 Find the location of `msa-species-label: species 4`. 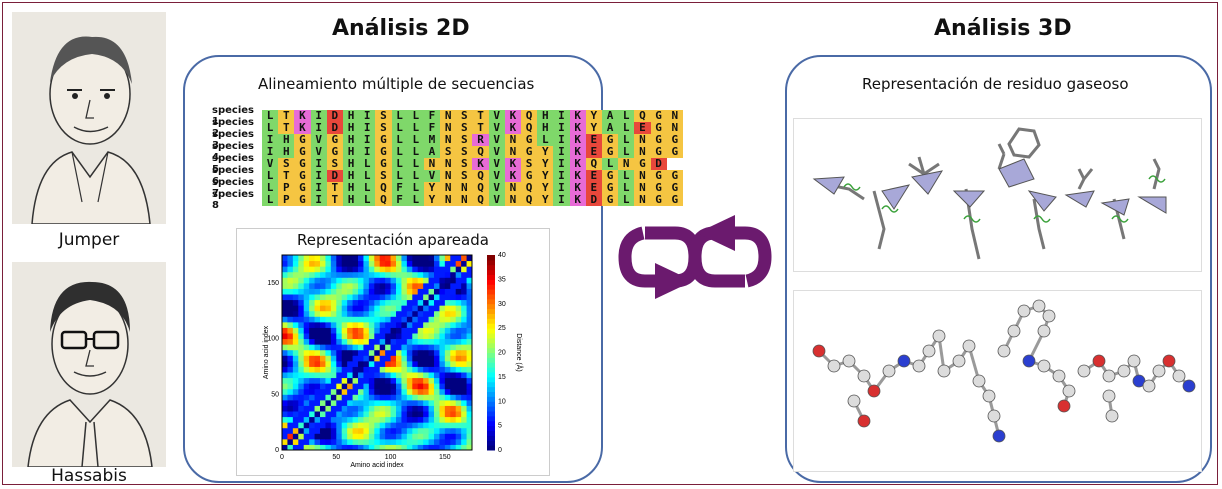

msa-species-label: species 4 is located at coordinates (233, 152).